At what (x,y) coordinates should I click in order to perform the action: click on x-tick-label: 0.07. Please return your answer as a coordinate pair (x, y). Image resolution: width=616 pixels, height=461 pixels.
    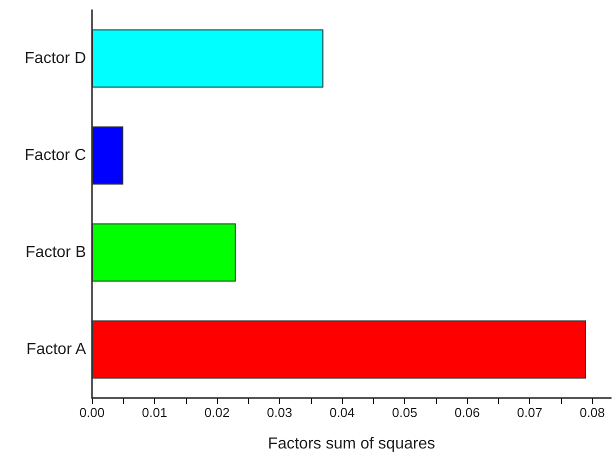
    Looking at the image, I should click on (529, 412).